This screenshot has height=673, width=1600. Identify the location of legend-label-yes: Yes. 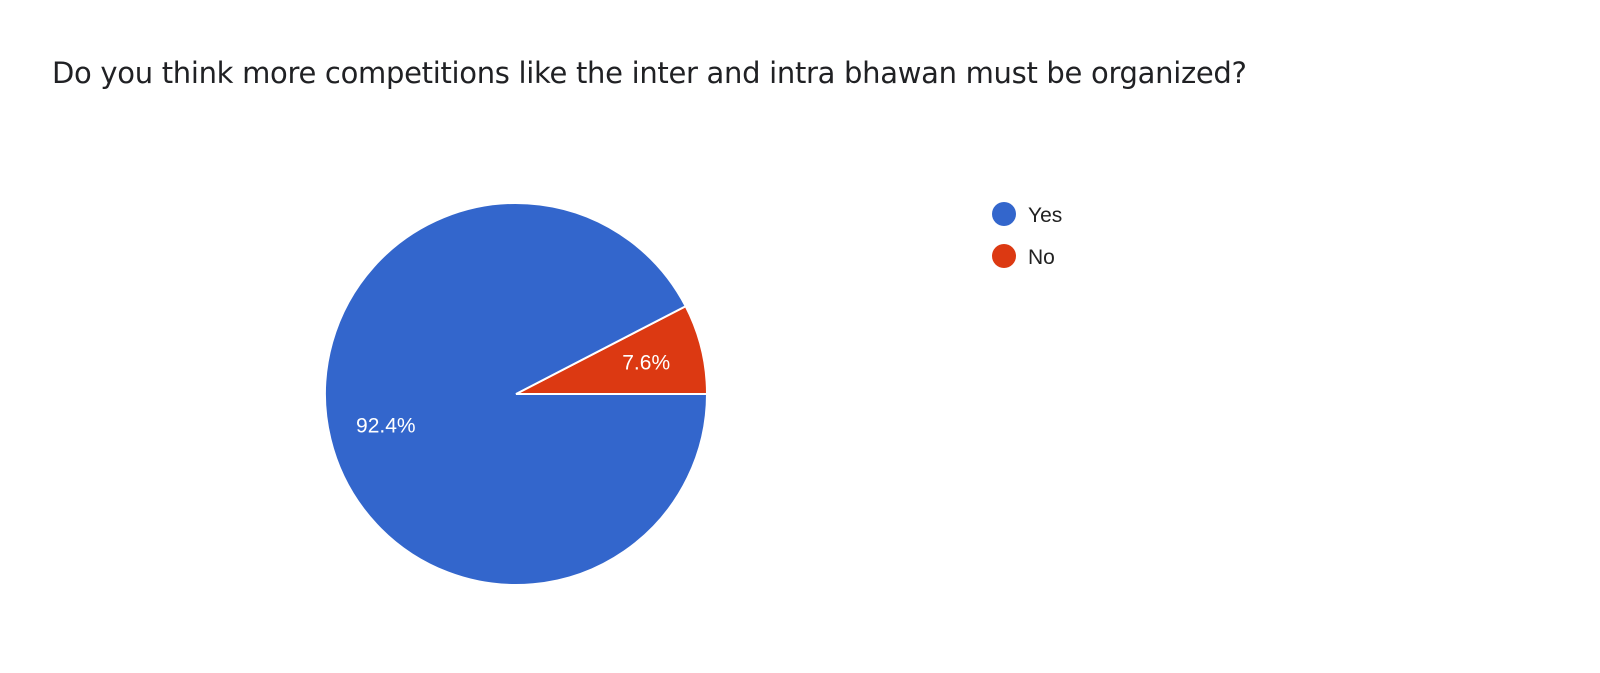
(1045, 215).